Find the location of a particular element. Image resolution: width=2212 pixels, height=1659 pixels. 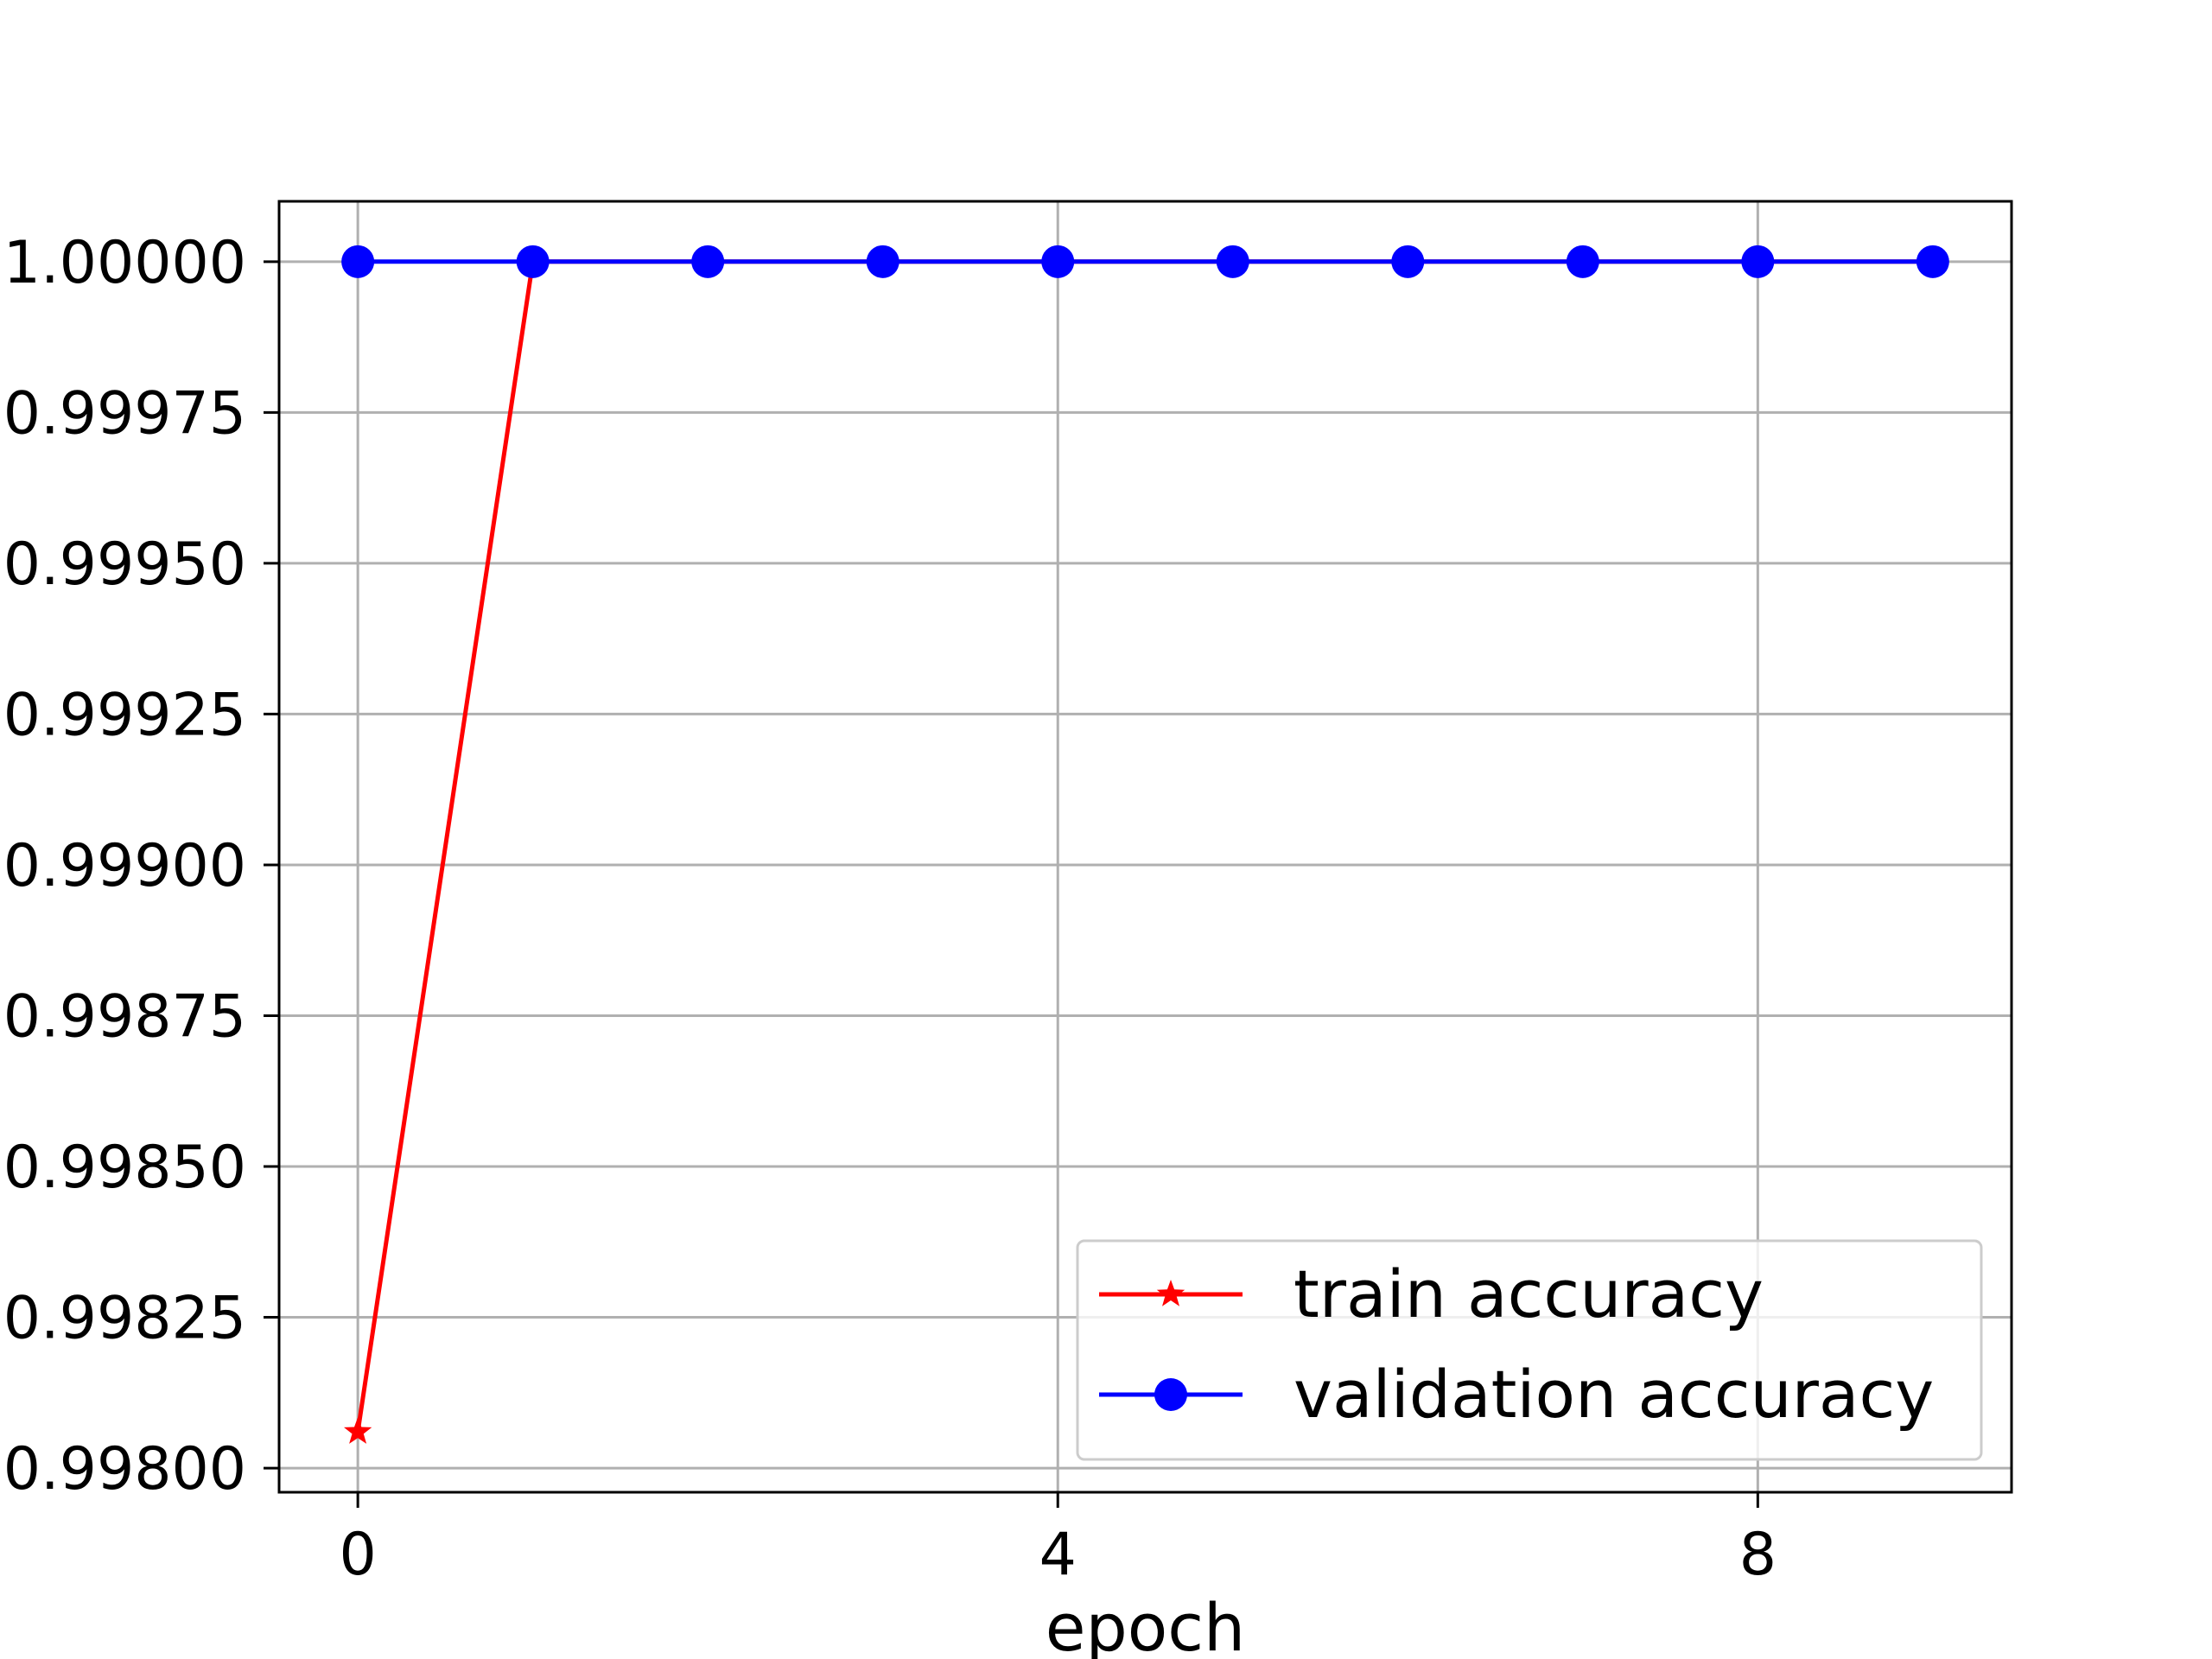

y-tick-label: 1.00000 is located at coordinates (124, 263).